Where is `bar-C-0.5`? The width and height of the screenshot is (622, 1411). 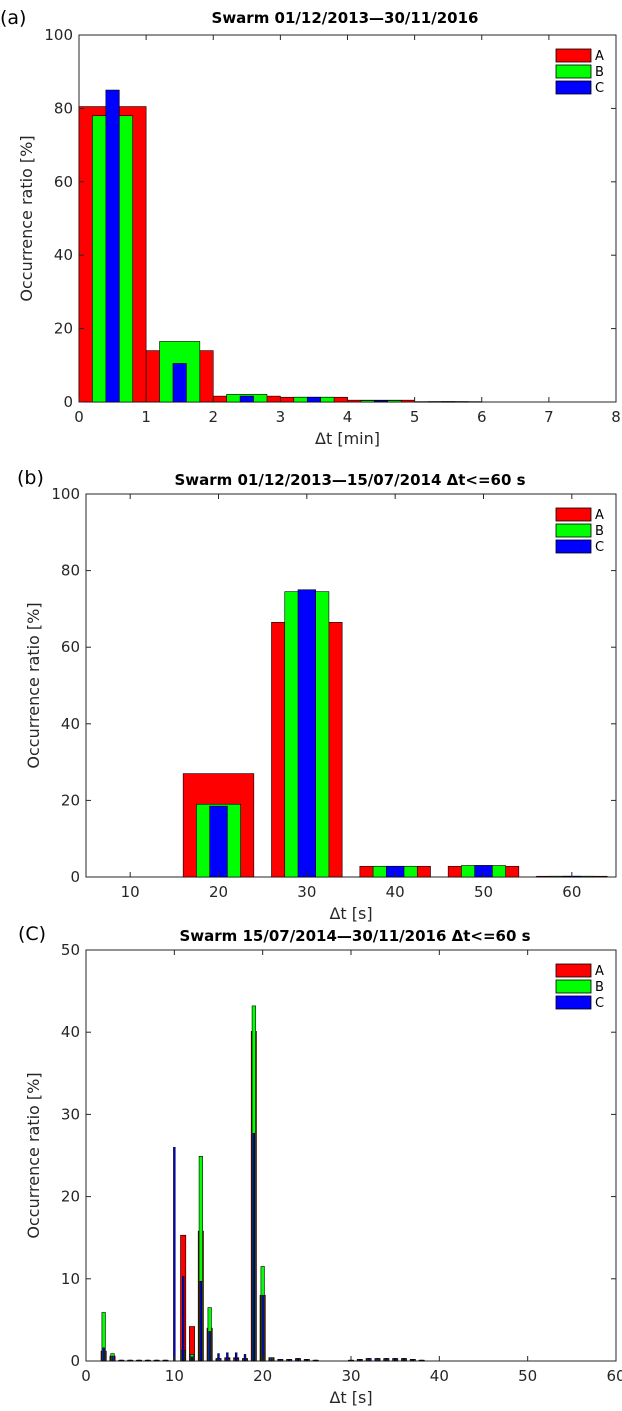
bar-C-0.5 is located at coordinates (112, 246).